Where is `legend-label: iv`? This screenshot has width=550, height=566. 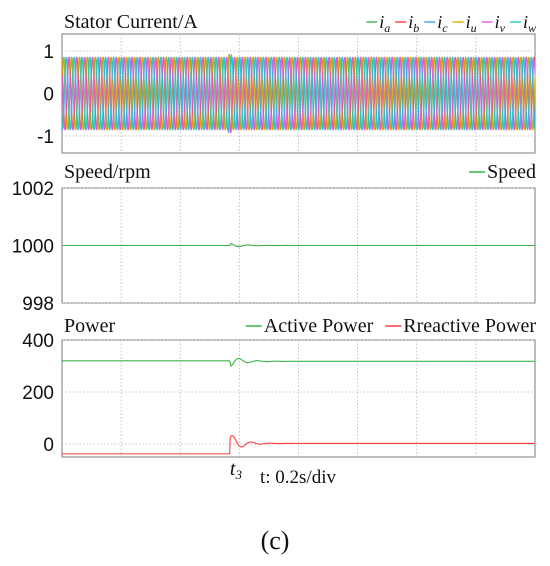
legend-label: iv is located at coordinates (500, 23).